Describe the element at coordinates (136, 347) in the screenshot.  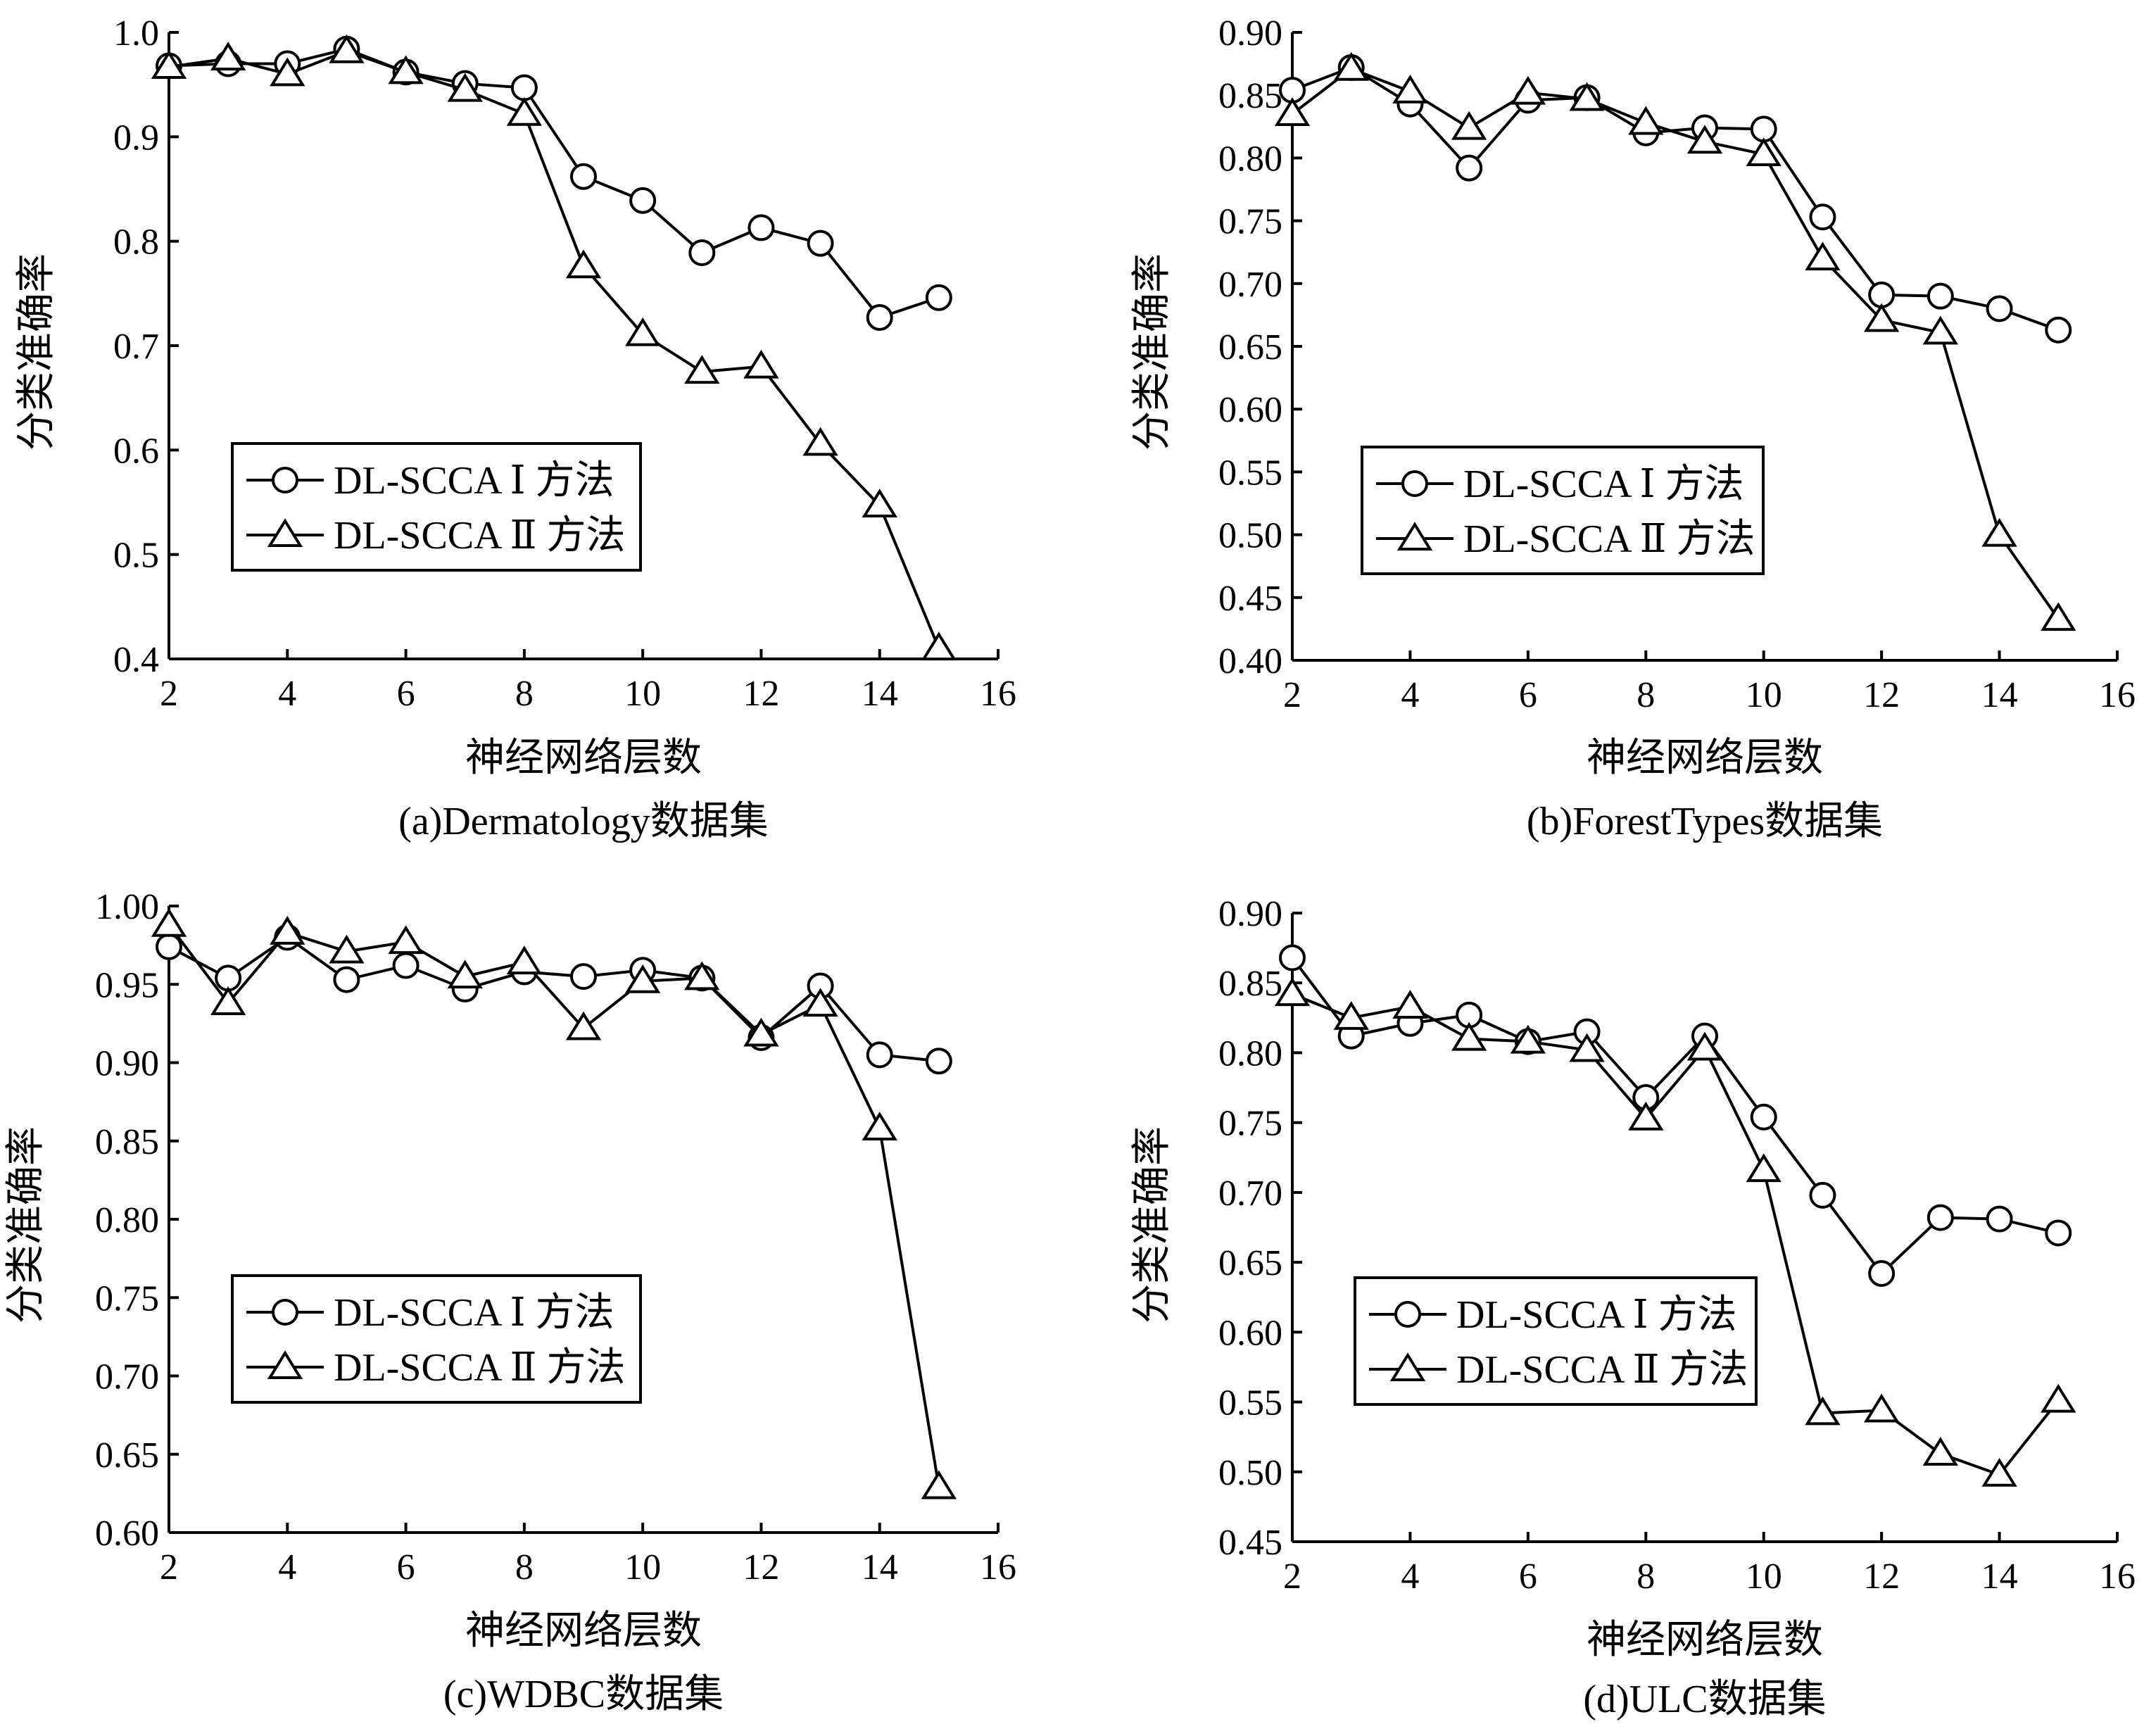
I see `y-tick-label: 0.7` at that location.